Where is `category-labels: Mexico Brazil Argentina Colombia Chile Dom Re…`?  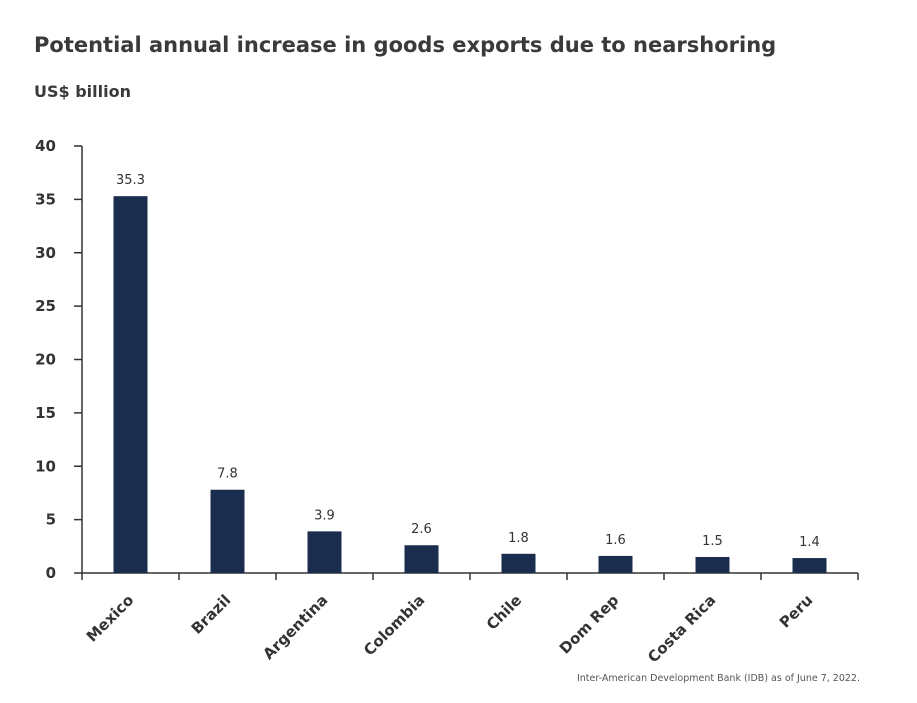 category-labels: Mexico Brazil Argentina Colombia Chile Dom Re… is located at coordinates (450, 628).